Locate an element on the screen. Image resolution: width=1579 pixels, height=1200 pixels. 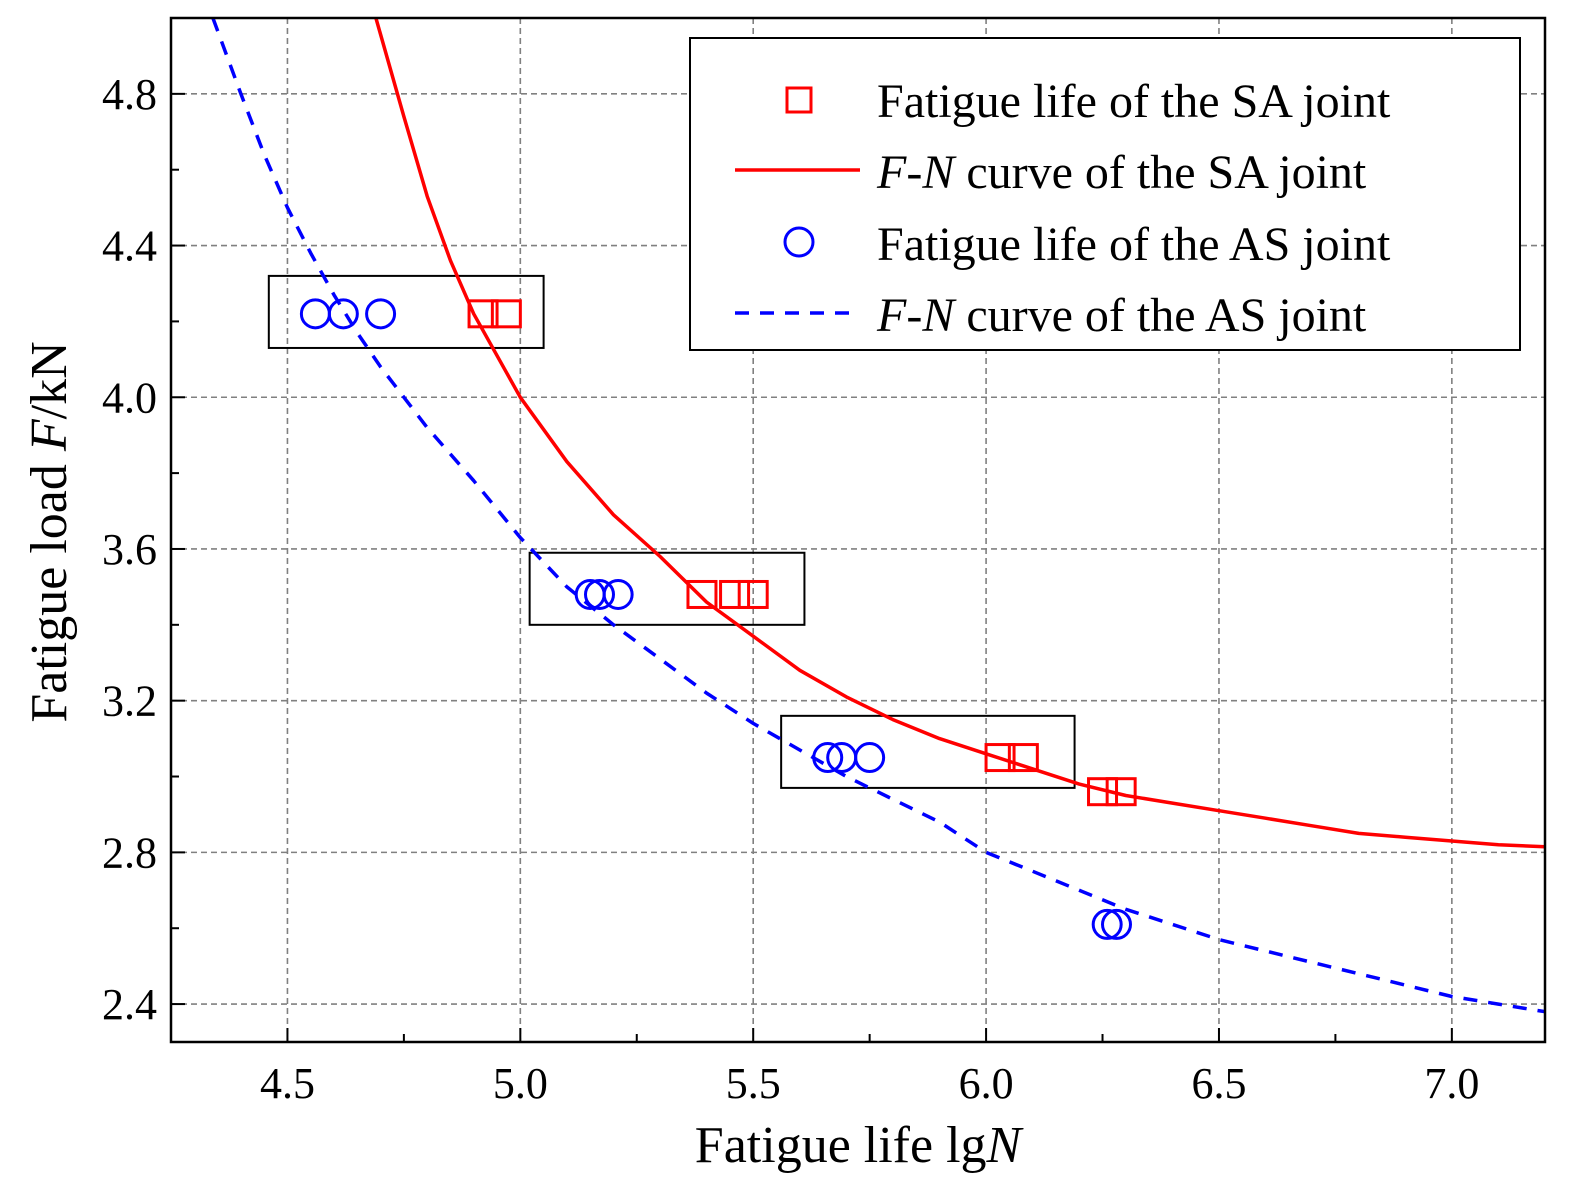
x-tick-label: 5.0 is located at coordinates (520, 1083).